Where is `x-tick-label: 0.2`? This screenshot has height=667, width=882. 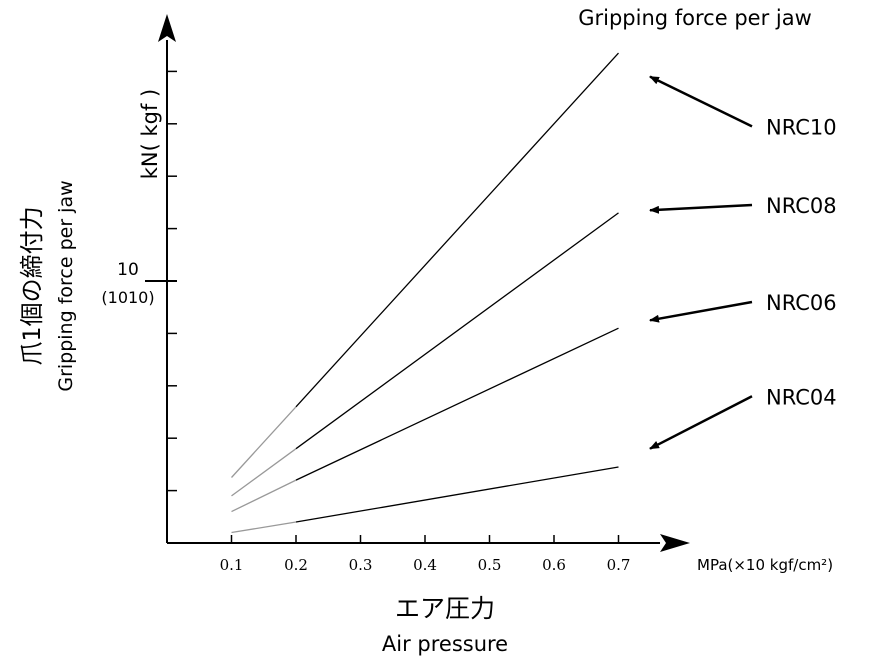
x-tick-label: 0.2 is located at coordinates (296, 565).